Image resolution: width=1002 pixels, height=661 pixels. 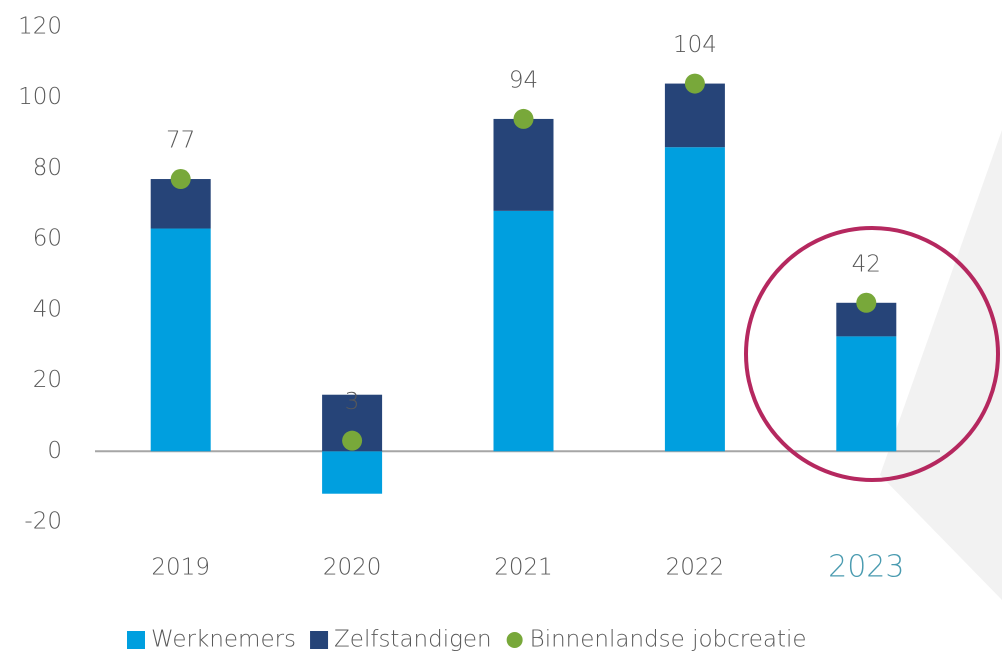 What do you see at coordinates (180, 141) in the screenshot?
I see `data-label: 77` at bounding box center [180, 141].